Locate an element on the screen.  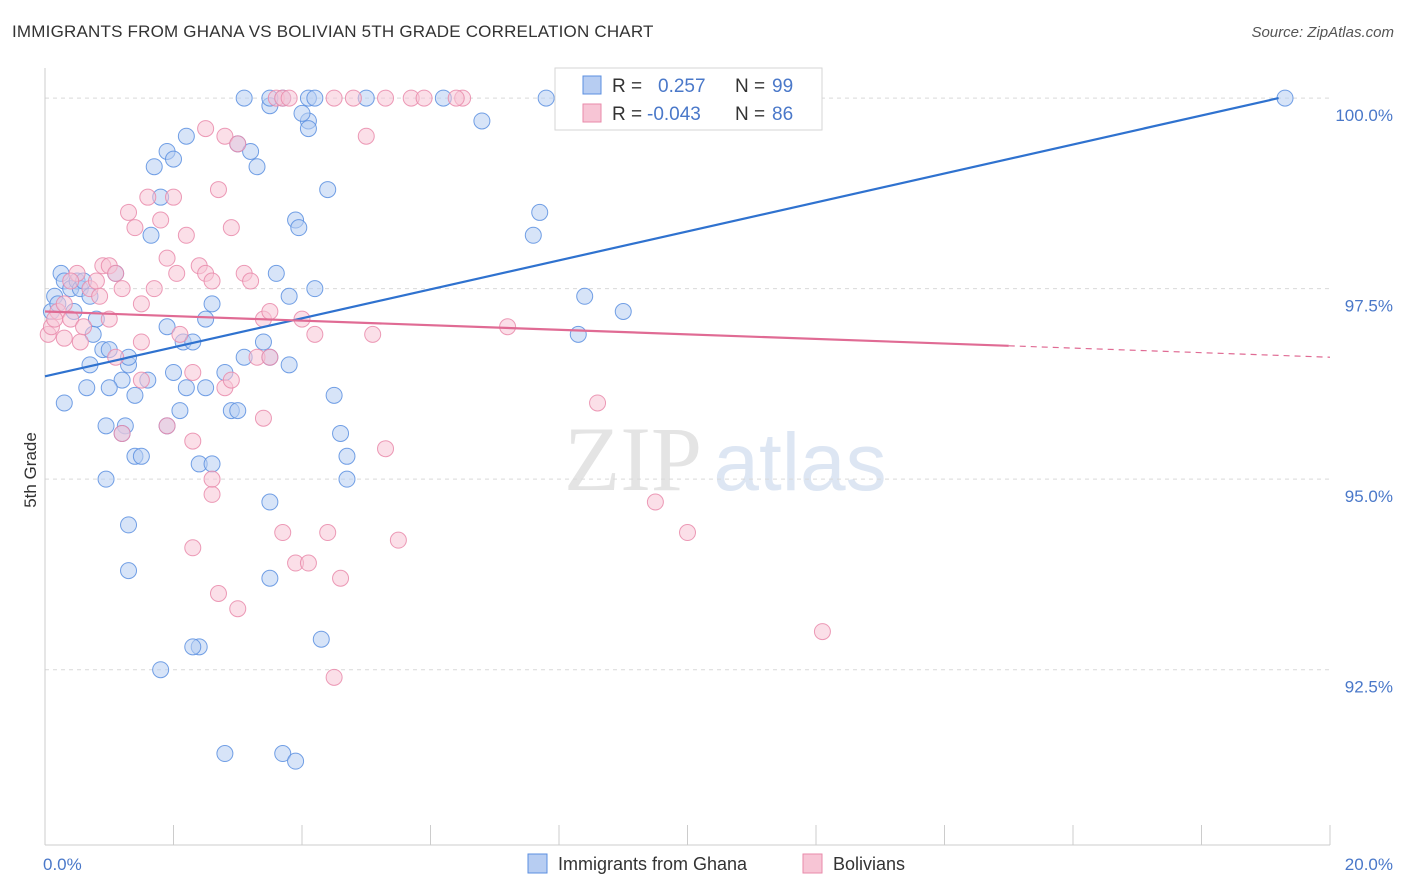
legend-bottom-swatch-bolivians is located at coordinates (812, 863).